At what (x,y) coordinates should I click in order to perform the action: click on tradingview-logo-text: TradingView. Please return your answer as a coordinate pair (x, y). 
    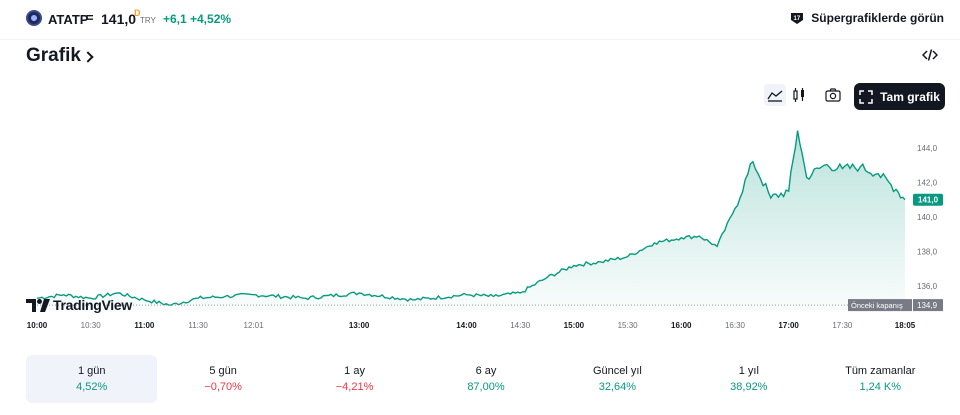
    Looking at the image, I should click on (92, 305).